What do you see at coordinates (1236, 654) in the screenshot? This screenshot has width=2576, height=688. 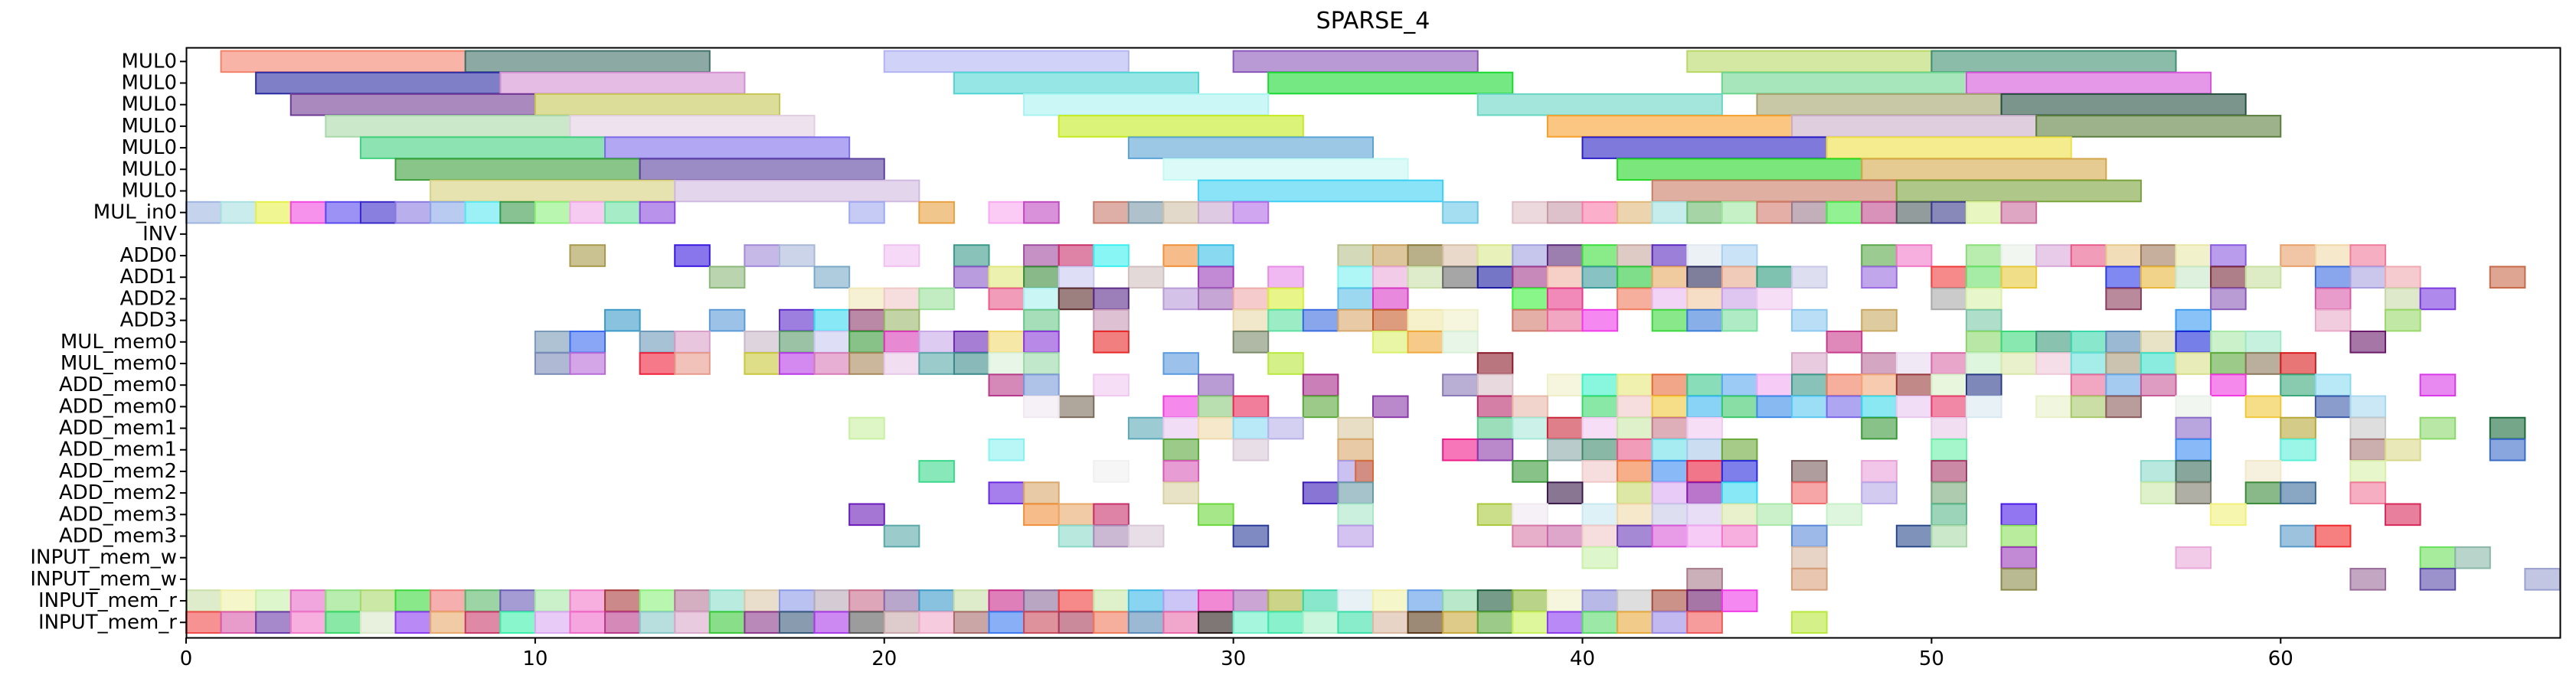 I see `x-axis-ticks: 0 10 20 30 40 50 60` at bounding box center [1236, 654].